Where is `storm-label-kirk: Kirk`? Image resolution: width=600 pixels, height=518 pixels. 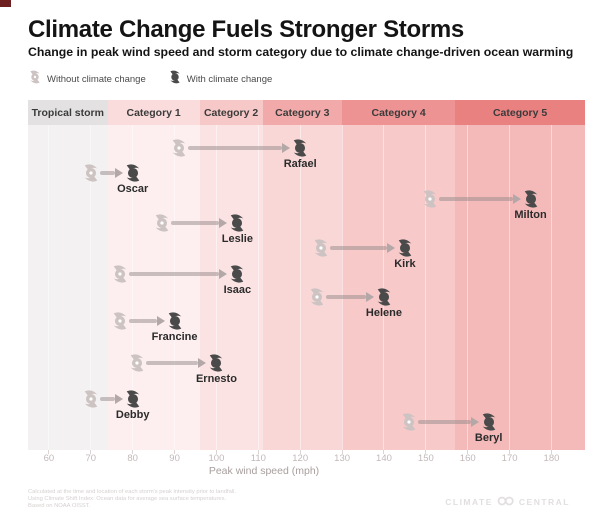 storm-label-kirk: Kirk is located at coordinates (405, 264).